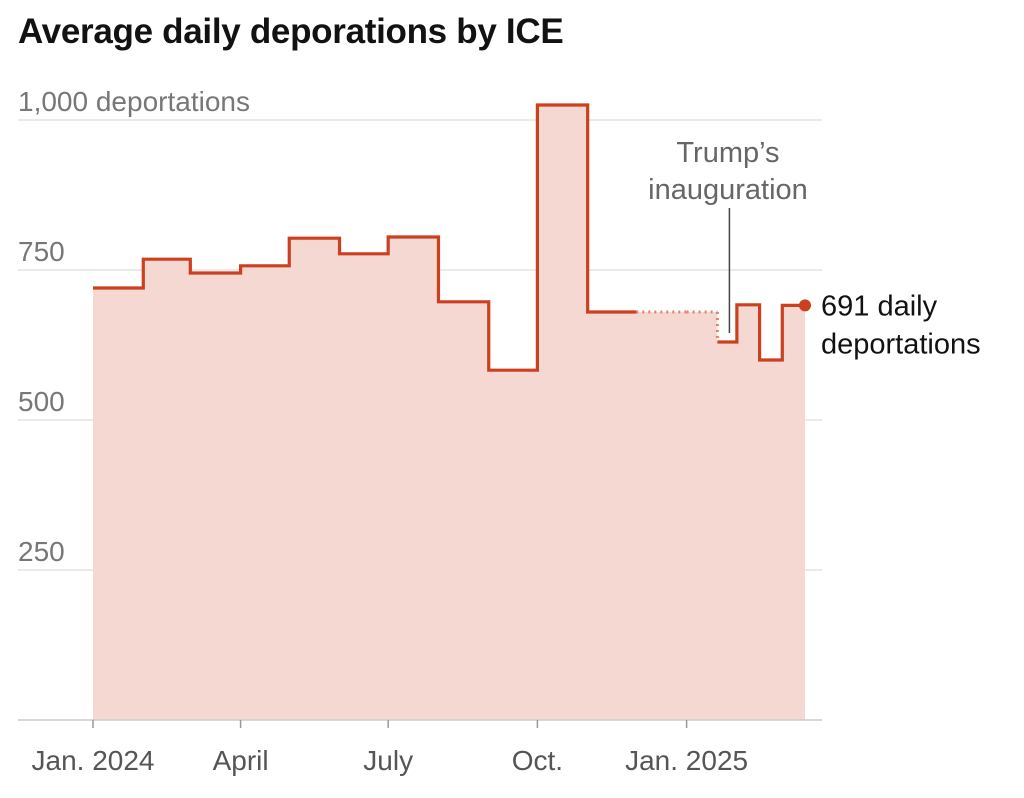  What do you see at coordinates (41, 401) in the screenshot?
I see `y-tick-label: 500` at bounding box center [41, 401].